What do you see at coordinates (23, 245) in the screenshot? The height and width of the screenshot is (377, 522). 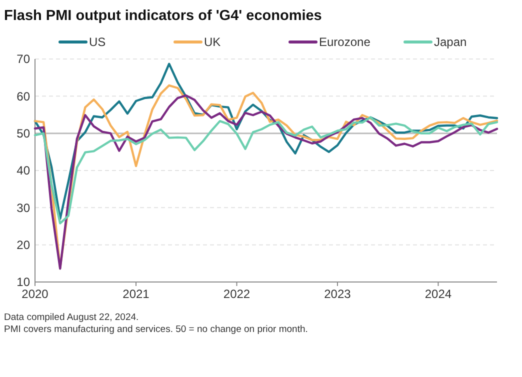 I see `y-tick-label: 20` at bounding box center [23, 245].